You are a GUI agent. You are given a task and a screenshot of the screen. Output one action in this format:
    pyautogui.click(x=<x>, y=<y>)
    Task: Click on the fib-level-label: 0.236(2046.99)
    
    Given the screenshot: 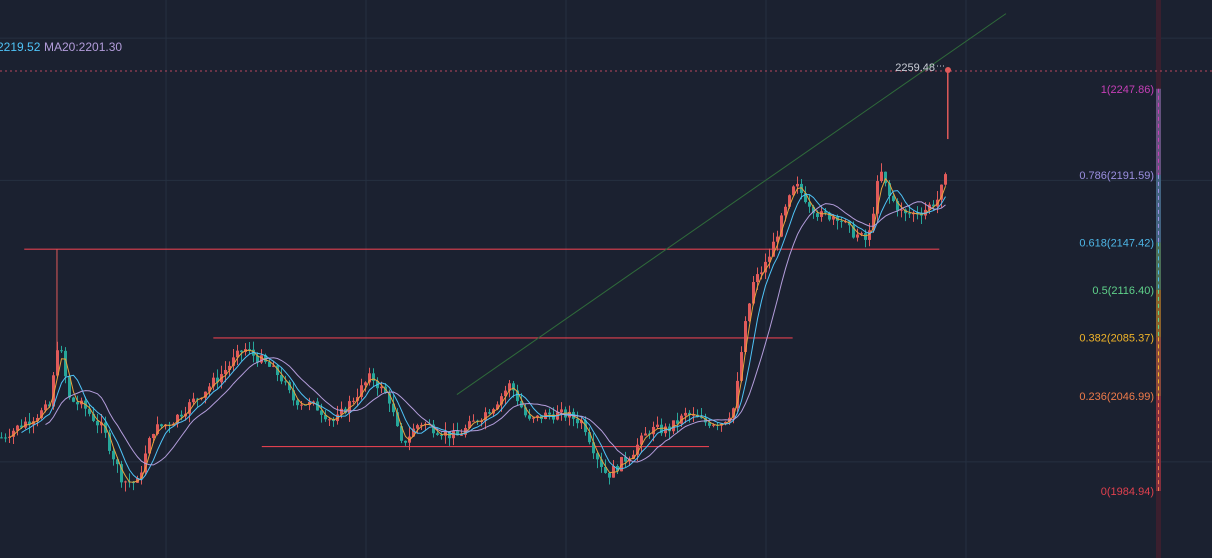 What is the action you would take?
    pyautogui.click(x=1116, y=397)
    